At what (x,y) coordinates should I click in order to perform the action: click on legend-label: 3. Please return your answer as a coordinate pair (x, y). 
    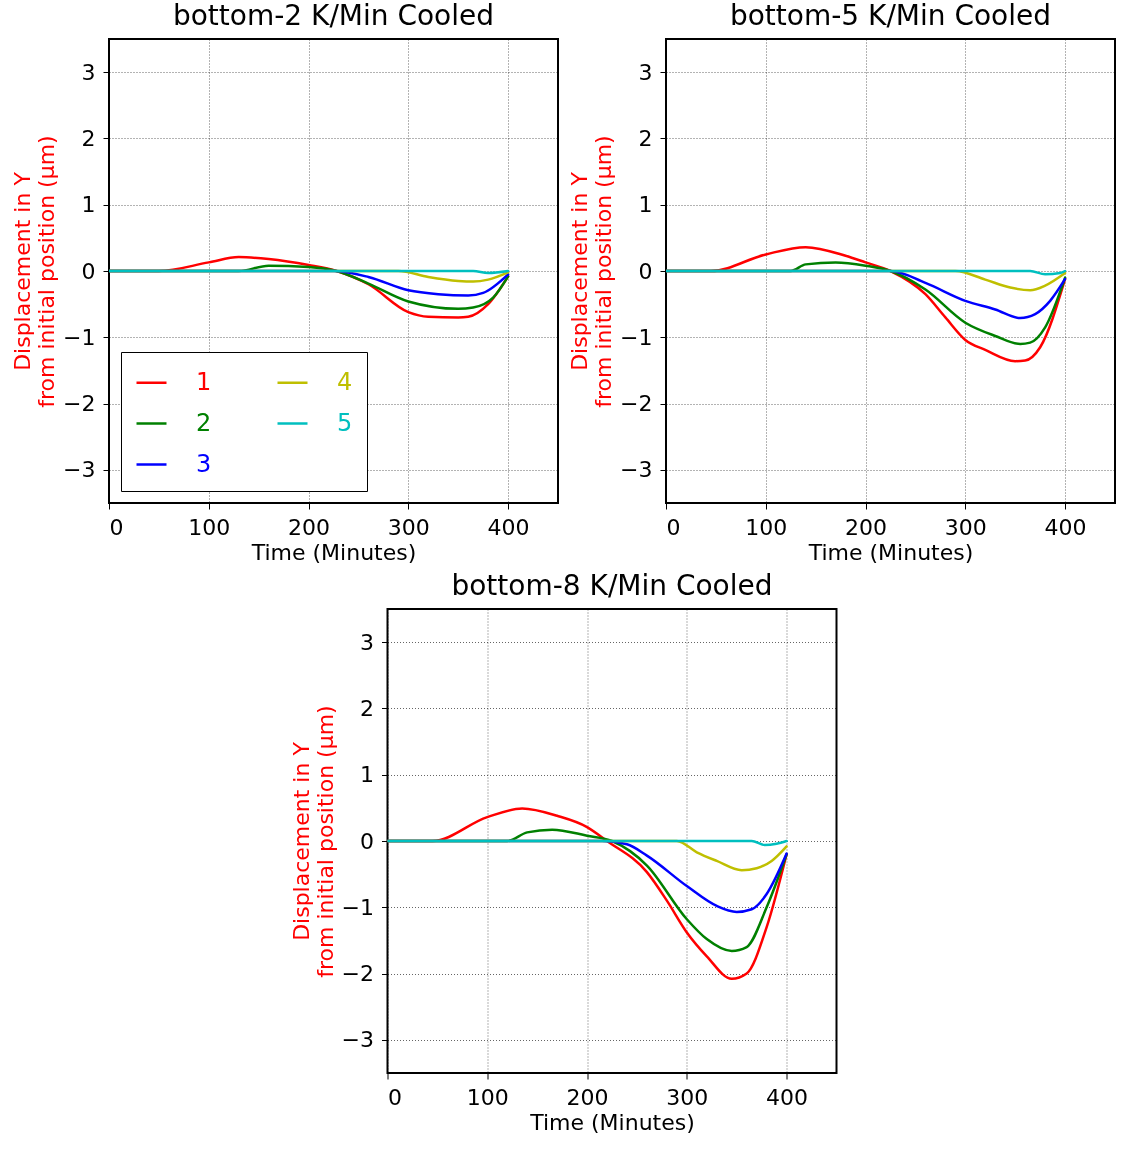
    Looking at the image, I should click on (204, 463).